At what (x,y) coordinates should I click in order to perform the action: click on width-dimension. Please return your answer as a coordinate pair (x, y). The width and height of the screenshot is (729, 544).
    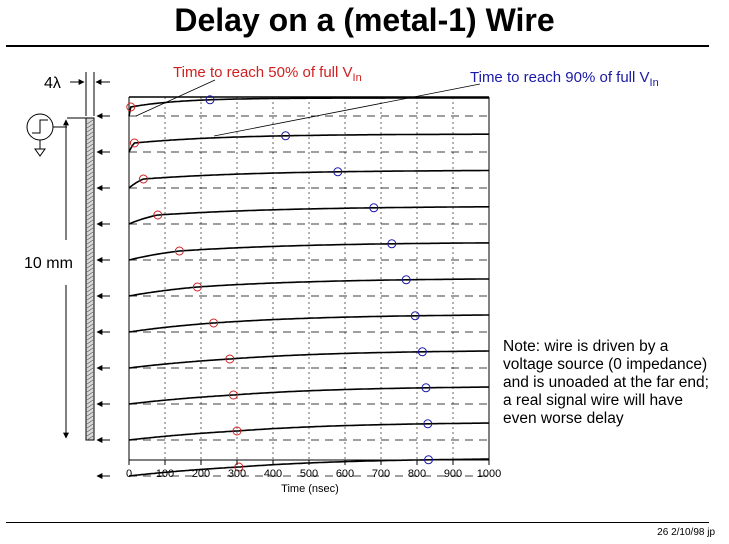
    Looking at the image, I should click on (90, 94).